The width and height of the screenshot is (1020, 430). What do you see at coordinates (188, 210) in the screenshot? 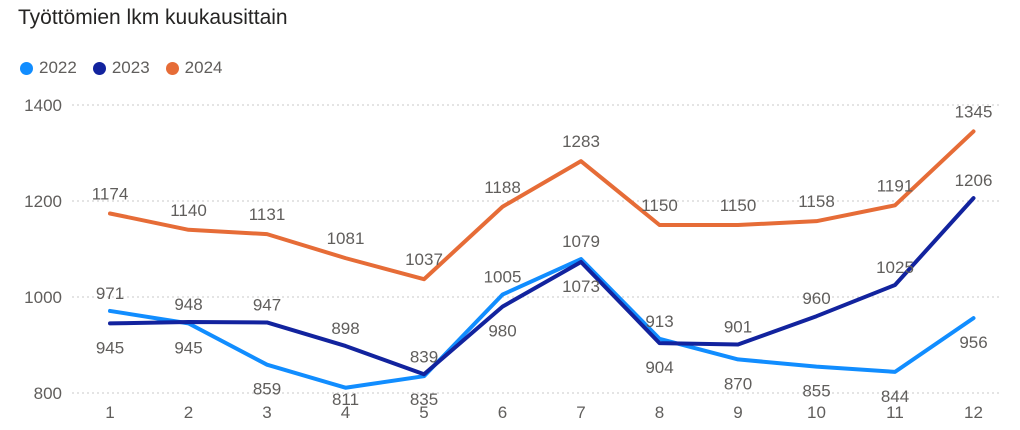
I see `data-label-2024-2: 1140` at bounding box center [188, 210].